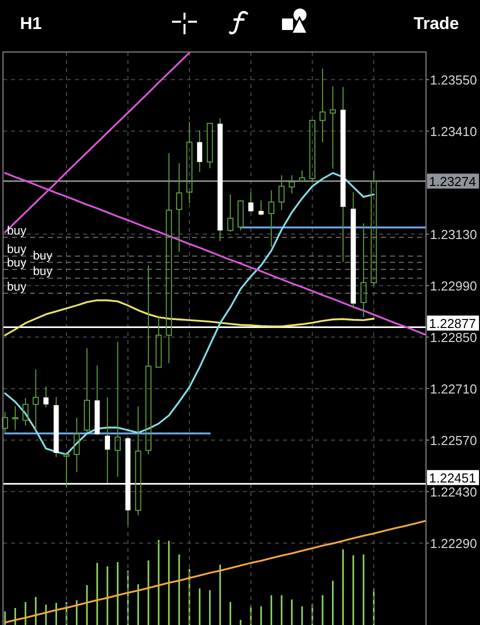 Image resolution: width=480 pixels, height=625 pixels. What do you see at coordinates (453, 440) in the screenshot?
I see `y-tick-label: 1.22570` at bounding box center [453, 440].